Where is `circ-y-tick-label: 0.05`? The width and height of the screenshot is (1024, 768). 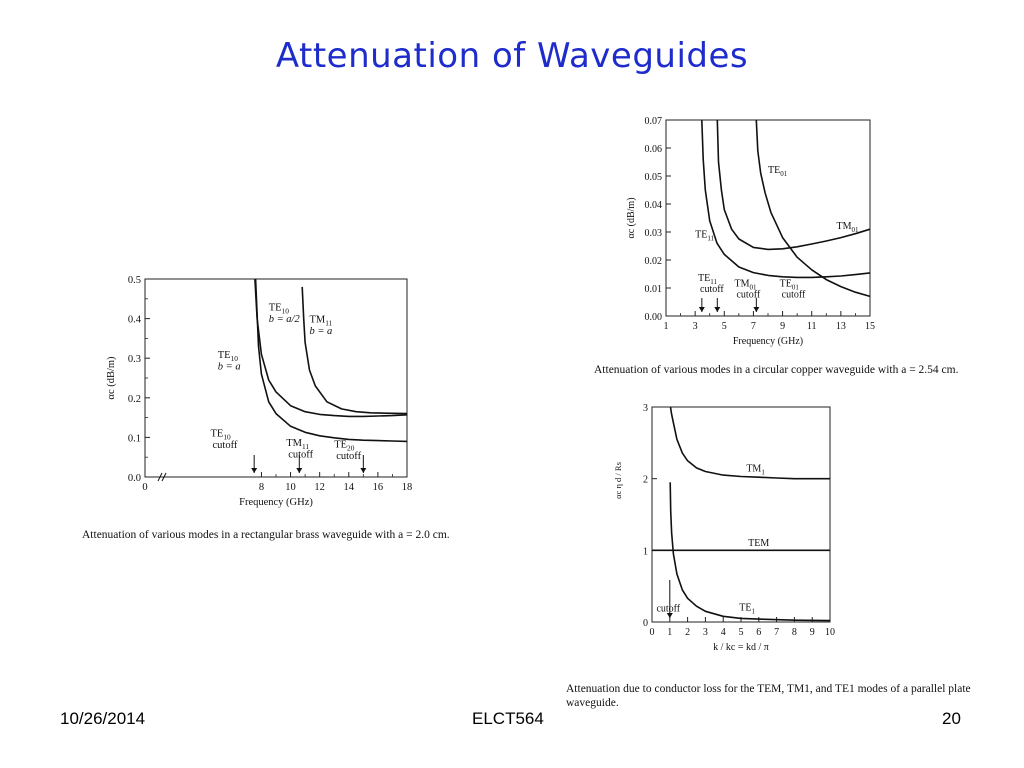 circ-y-tick-label: 0.05 is located at coordinates (654, 177).